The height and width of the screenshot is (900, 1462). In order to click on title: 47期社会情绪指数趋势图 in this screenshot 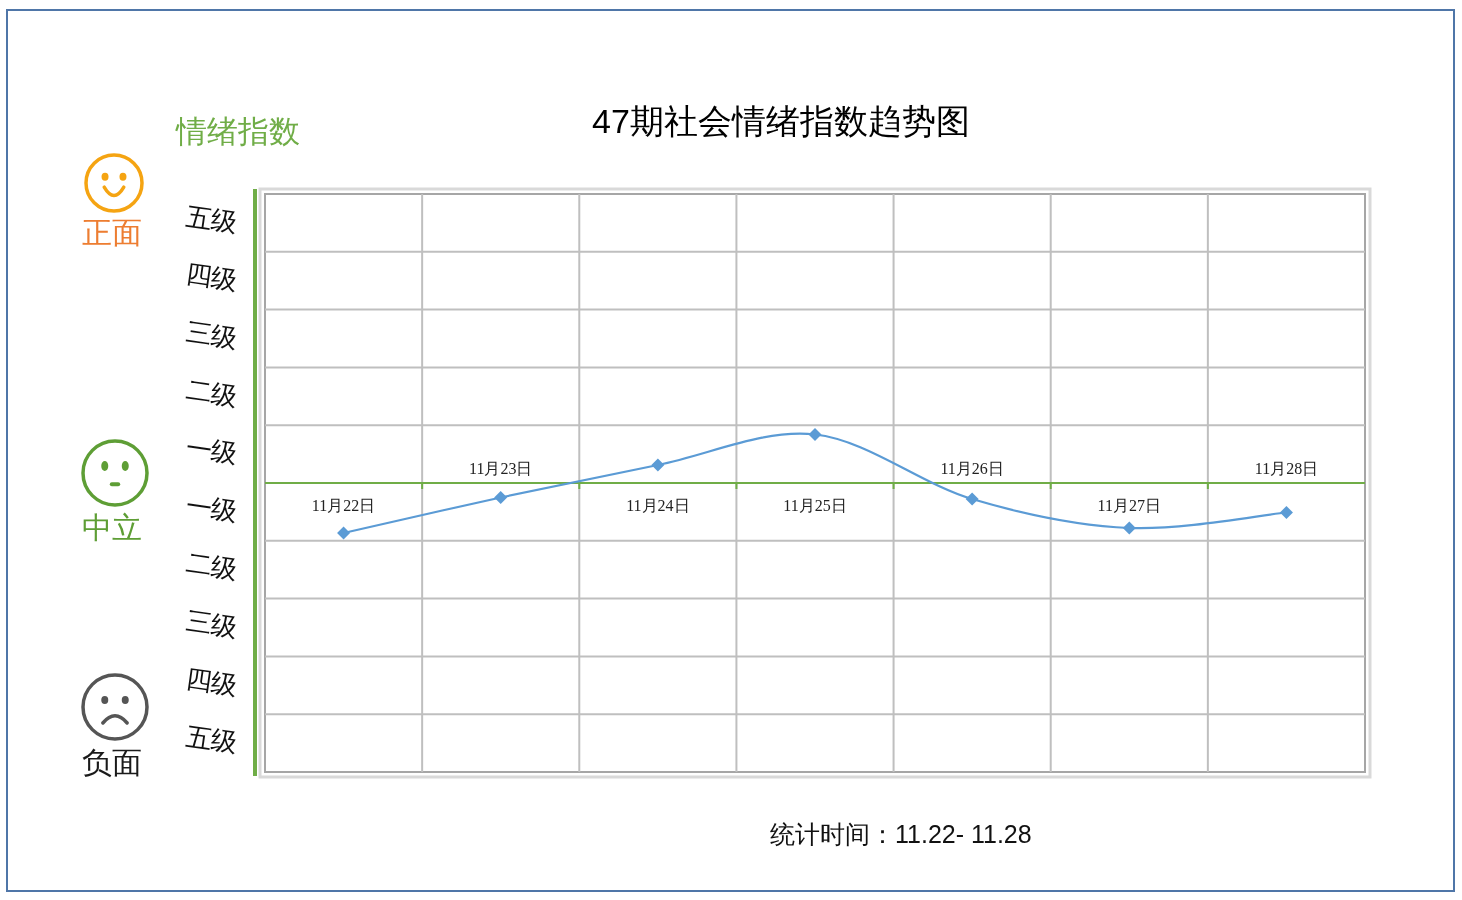, I will do `click(781, 121)`.